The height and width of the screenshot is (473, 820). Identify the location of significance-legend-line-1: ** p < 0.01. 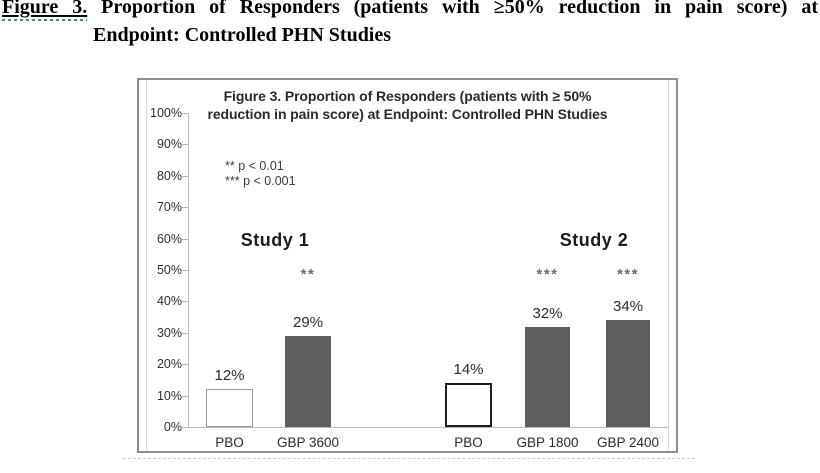
(254, 166).